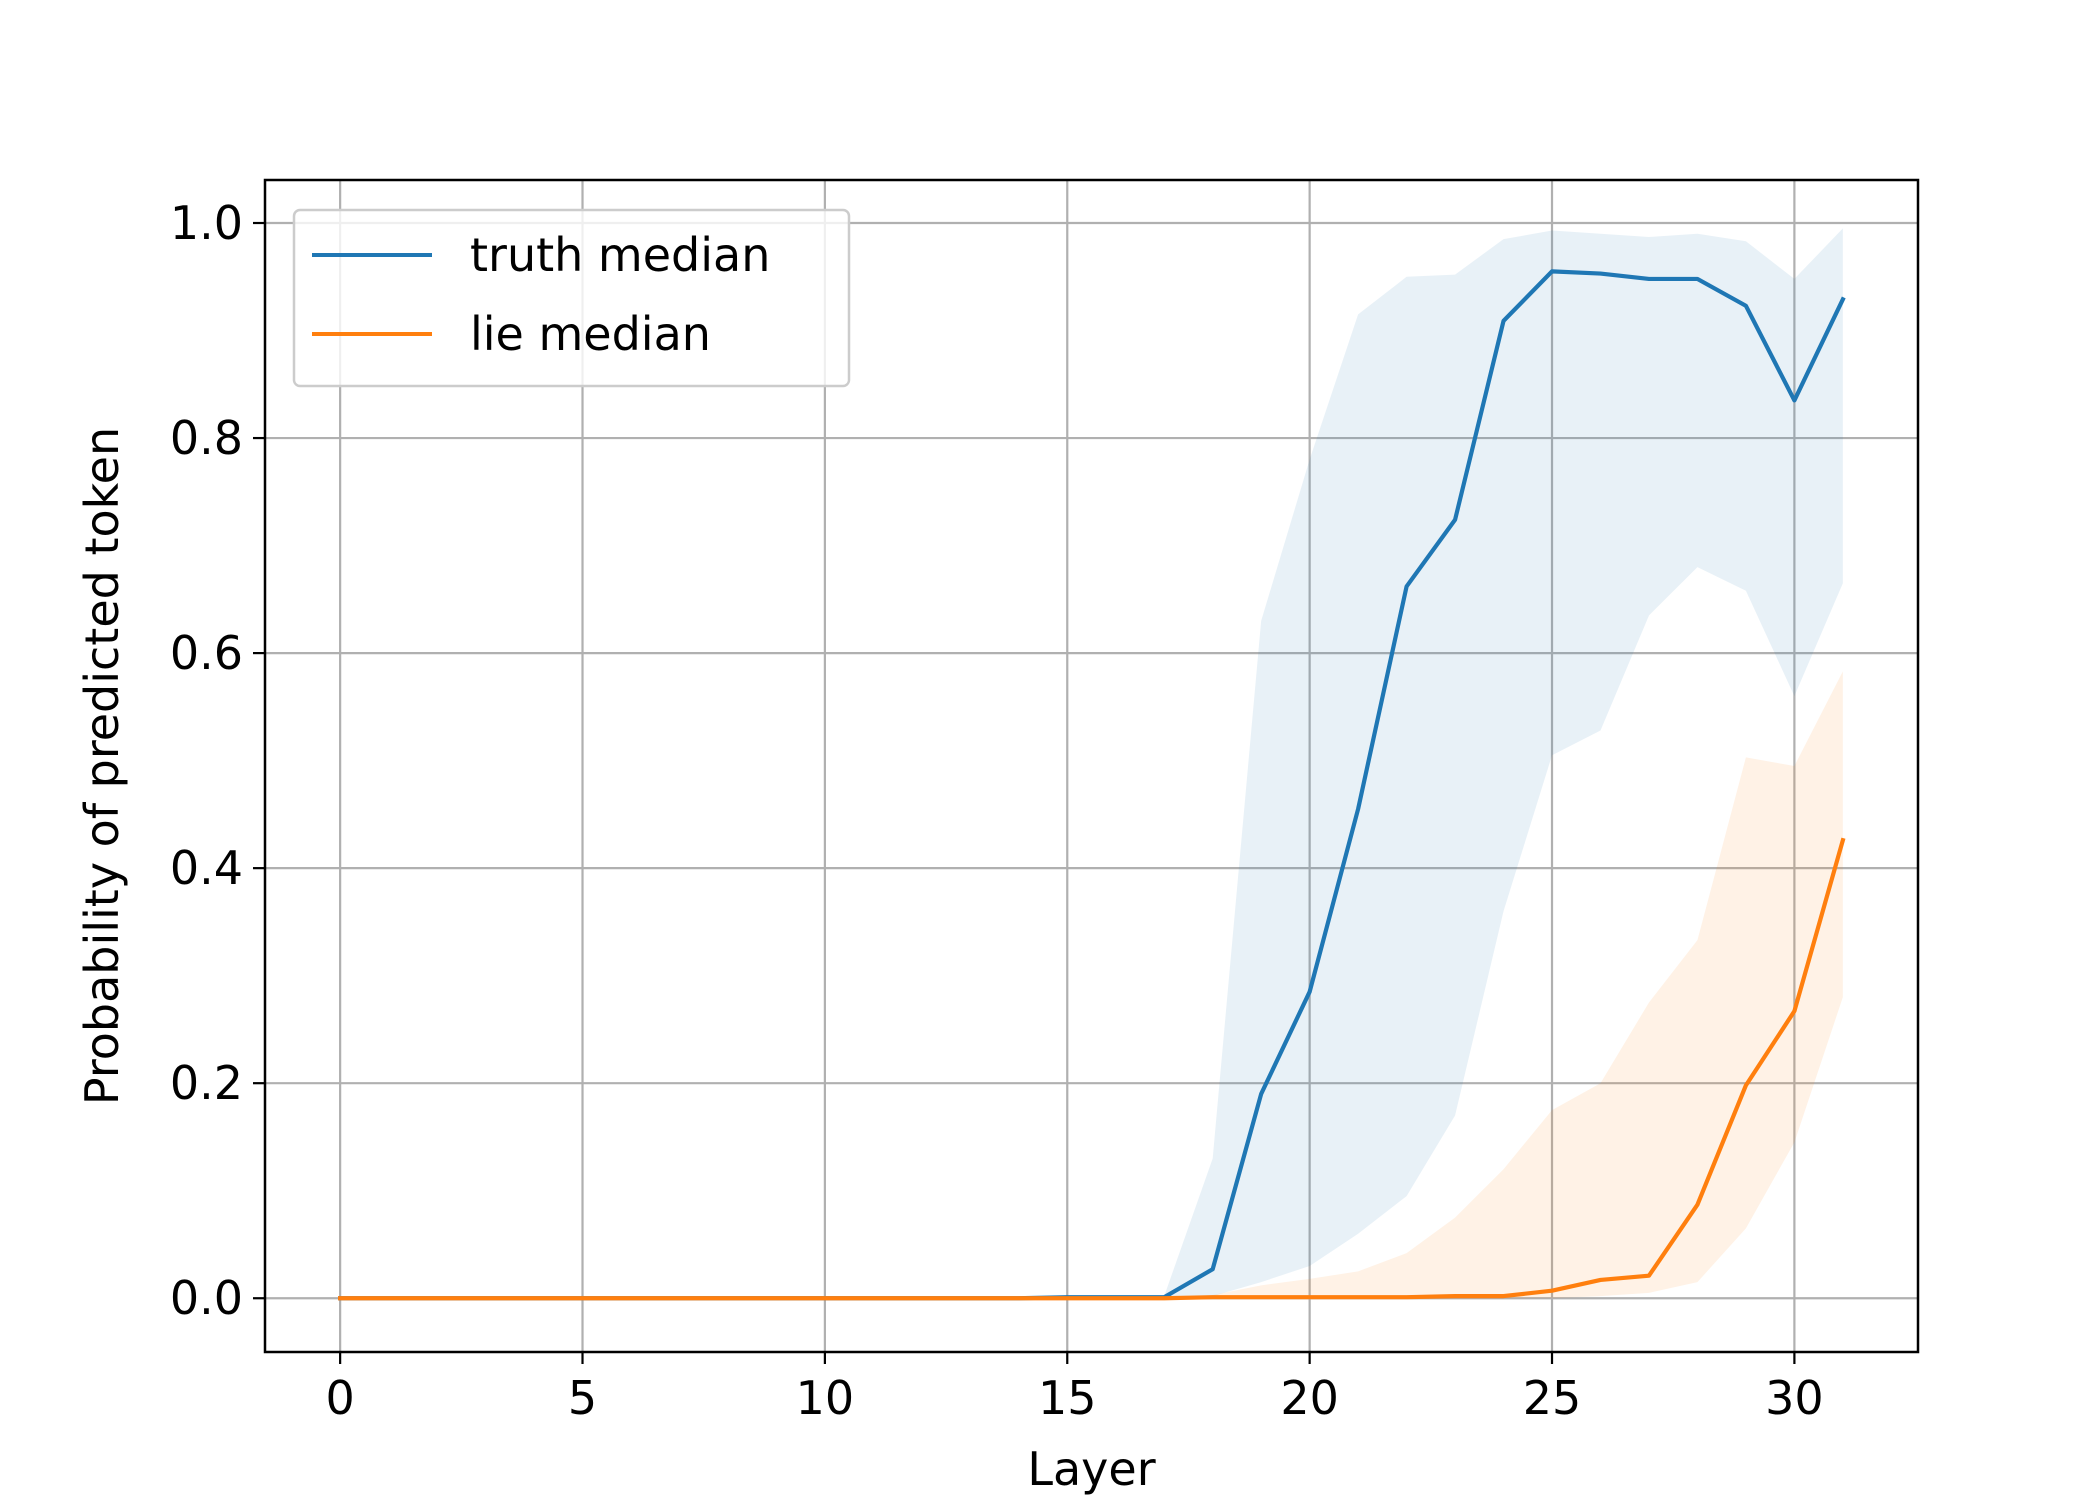  What do you see at coordinates (620, 255) in the screenshot?
I see `legend-label-truth: truth median` at bounding box center [620, 255].